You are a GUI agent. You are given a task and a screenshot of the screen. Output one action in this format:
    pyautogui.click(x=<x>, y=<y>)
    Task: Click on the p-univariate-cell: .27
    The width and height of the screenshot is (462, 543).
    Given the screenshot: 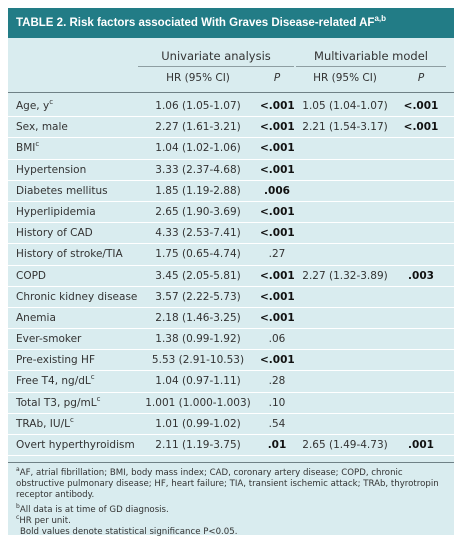 What is the action you would take?
    pyautogui.click(x=277, y=254)
    